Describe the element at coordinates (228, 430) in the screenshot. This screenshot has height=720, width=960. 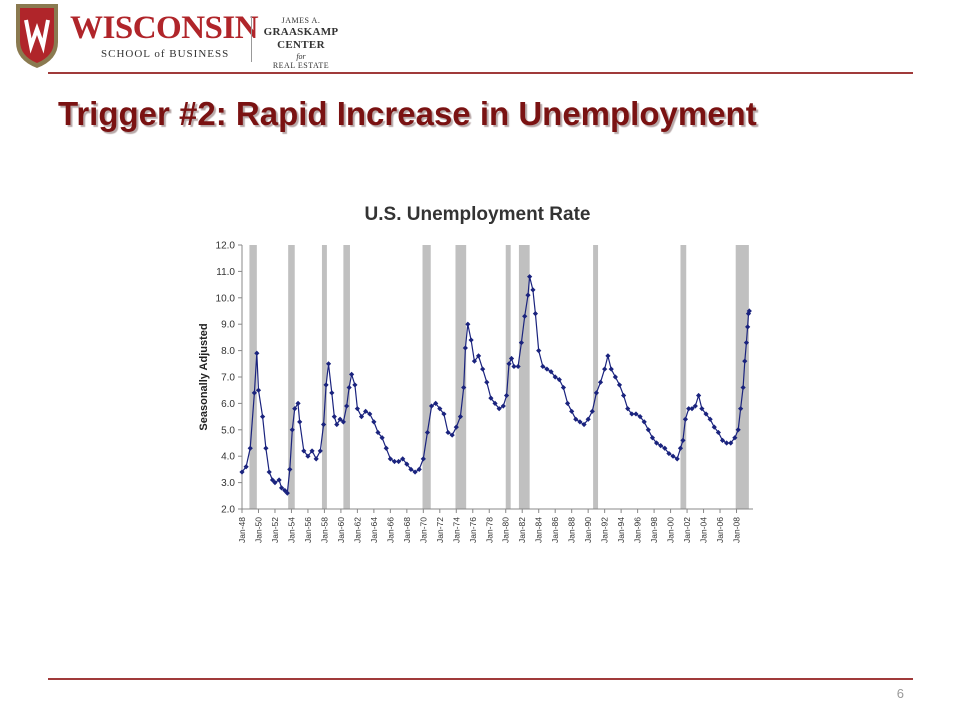
I see `y-tick-label: 5.0` at that location.